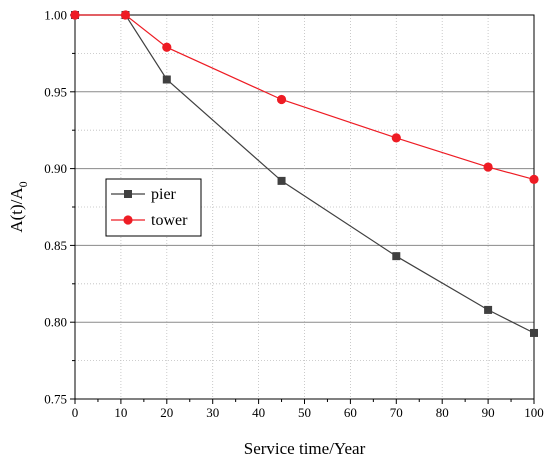 The height and width of the screenshot is (463, 550). What do you see at coordinates (442, 412) in the screenshot?
I see `x-tick-label: 80` at bounding box center [442, 412].